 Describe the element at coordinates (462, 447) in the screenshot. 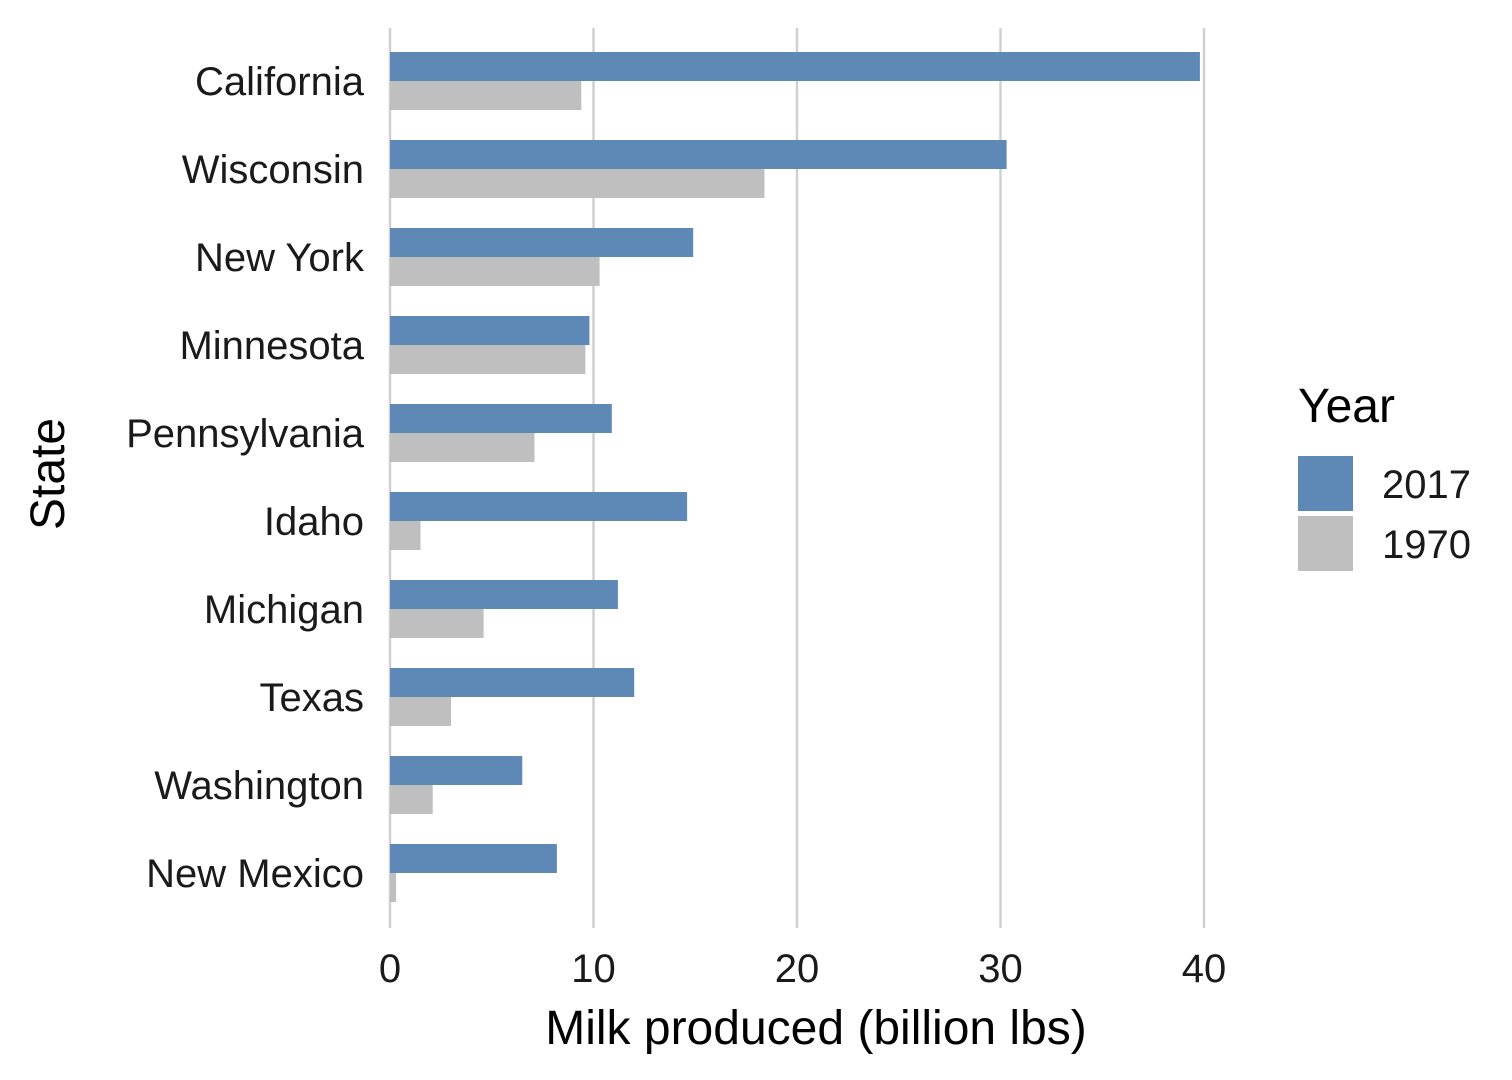

I see `bar-1970-pennsylvania` at that location.